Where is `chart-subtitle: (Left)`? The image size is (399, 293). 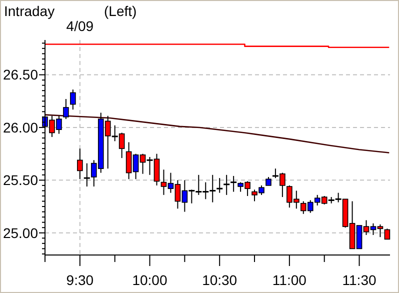 chart-subtitle: (Left) is located at coordinates (120, 11).